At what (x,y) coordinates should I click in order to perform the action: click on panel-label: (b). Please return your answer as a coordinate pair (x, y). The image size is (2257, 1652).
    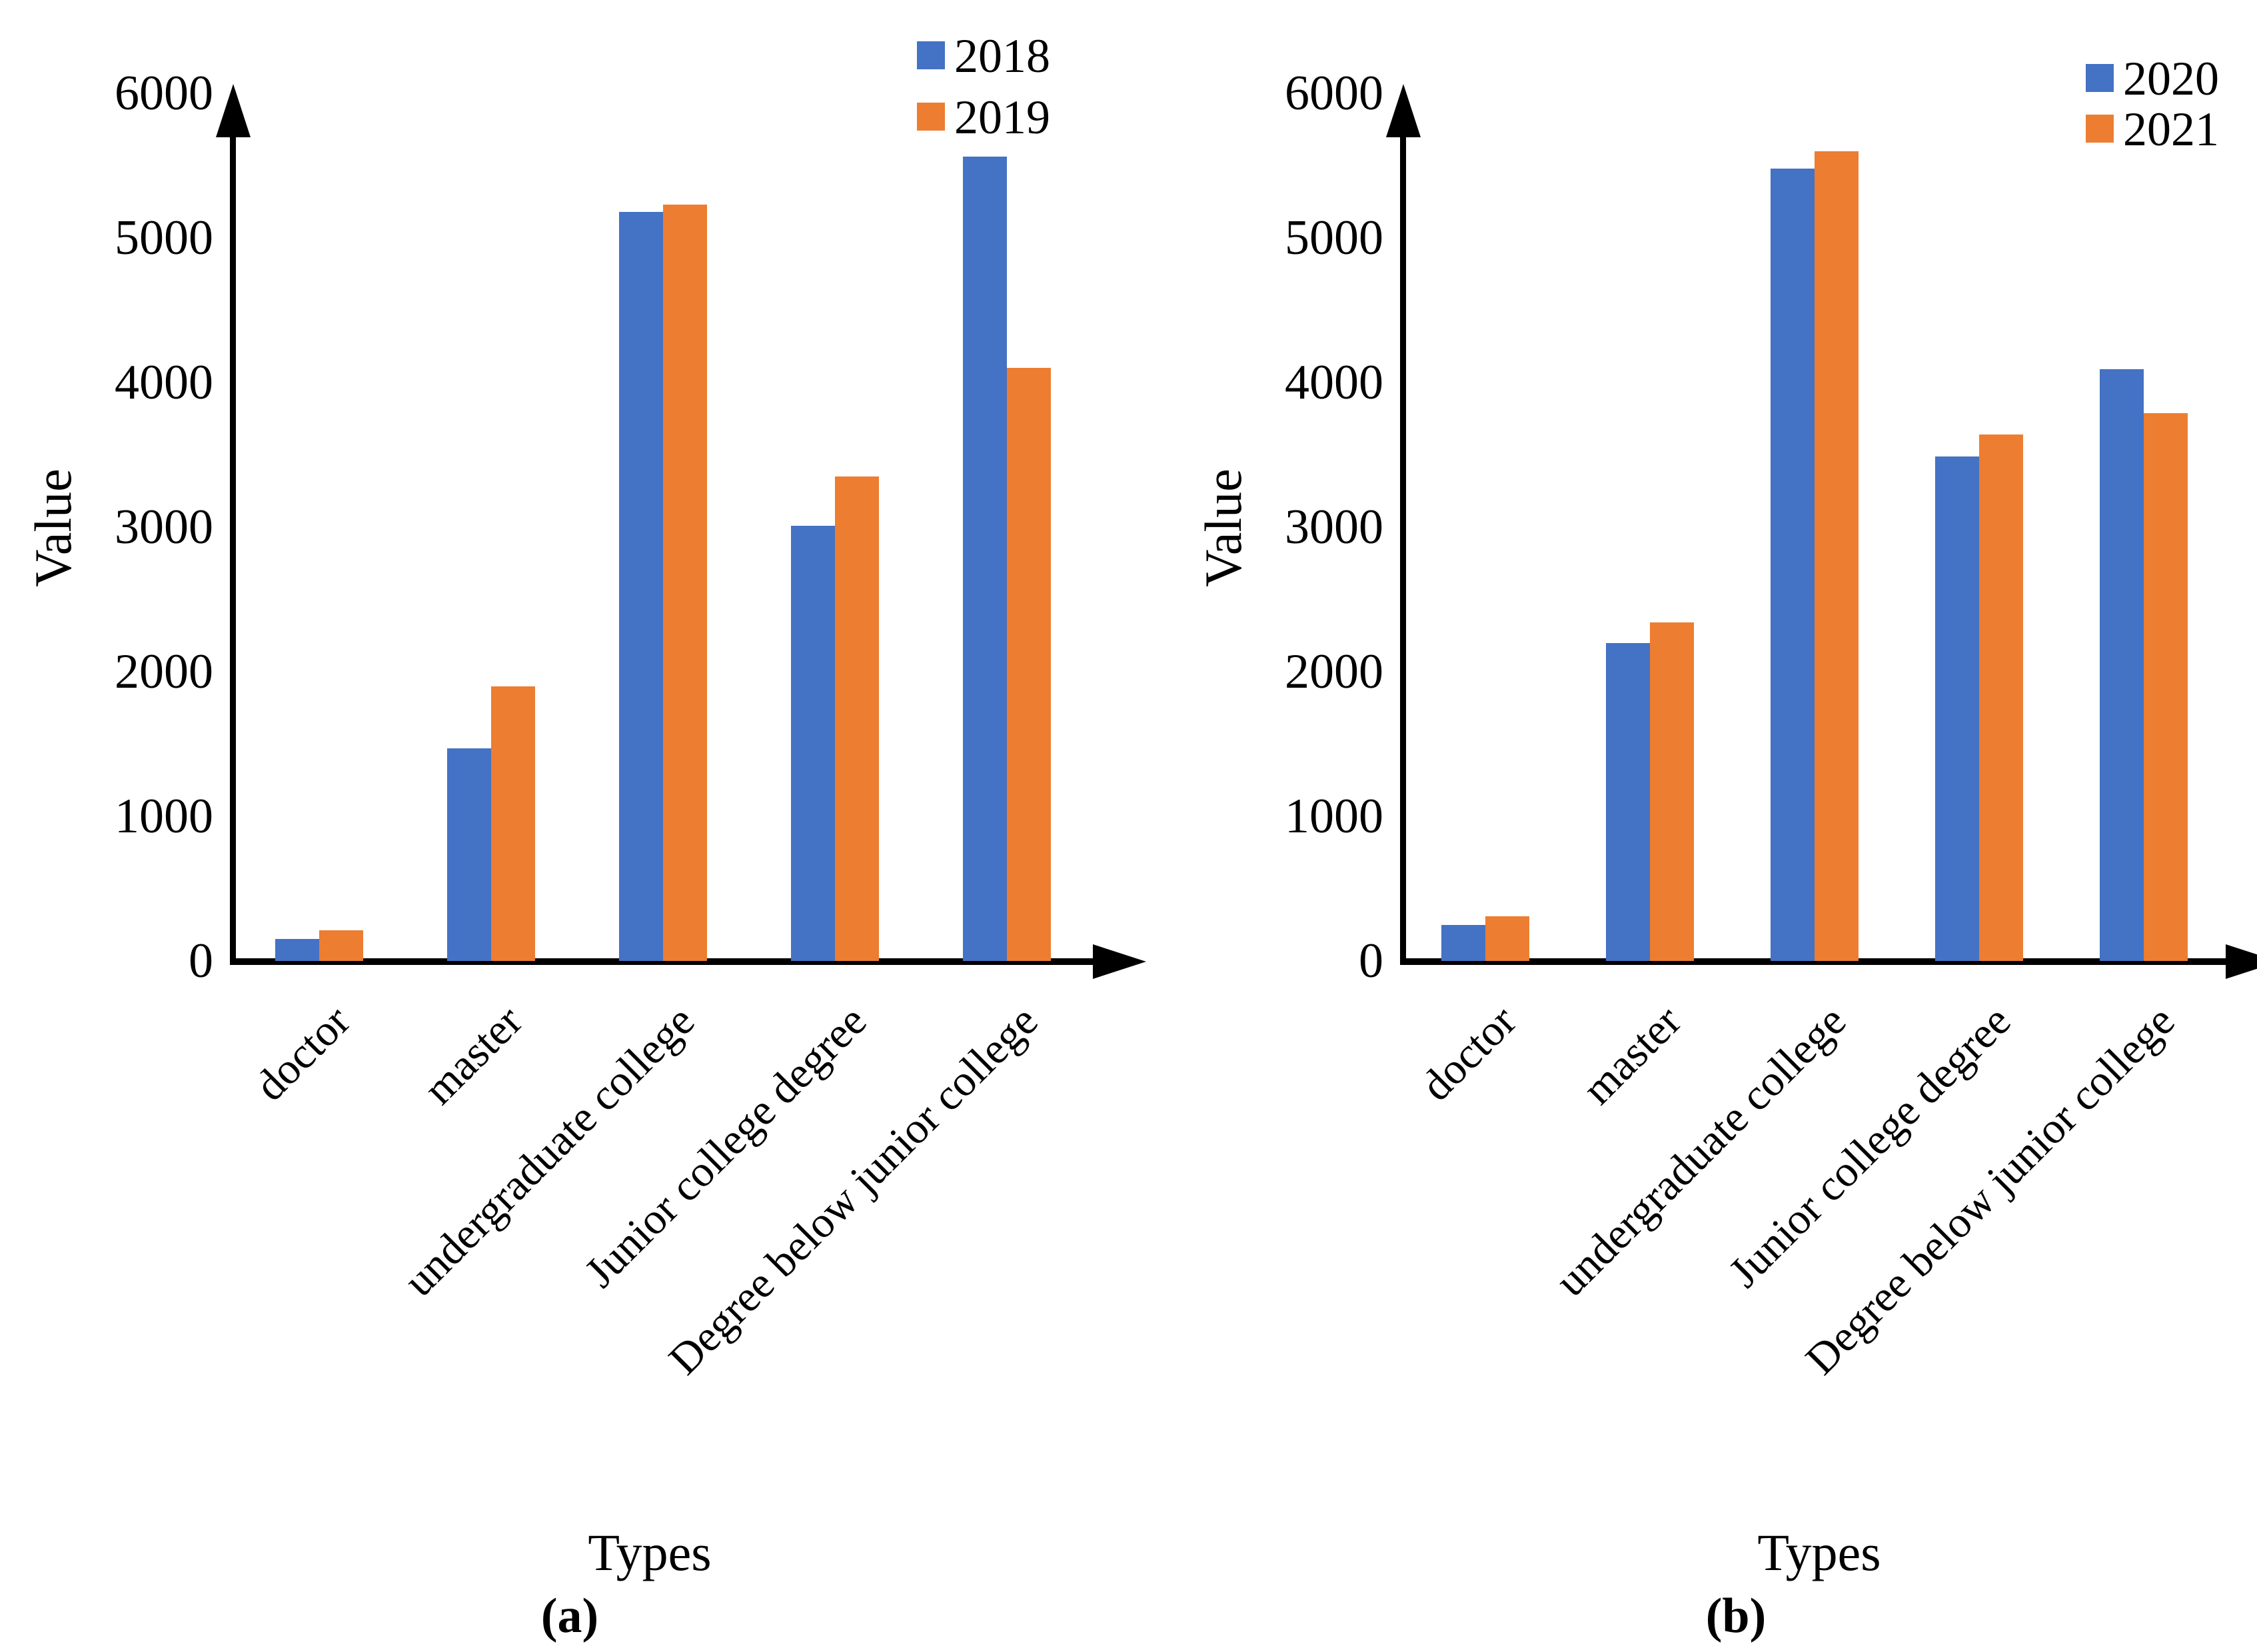
    Looking at the image, I should click on (1736, 1616).